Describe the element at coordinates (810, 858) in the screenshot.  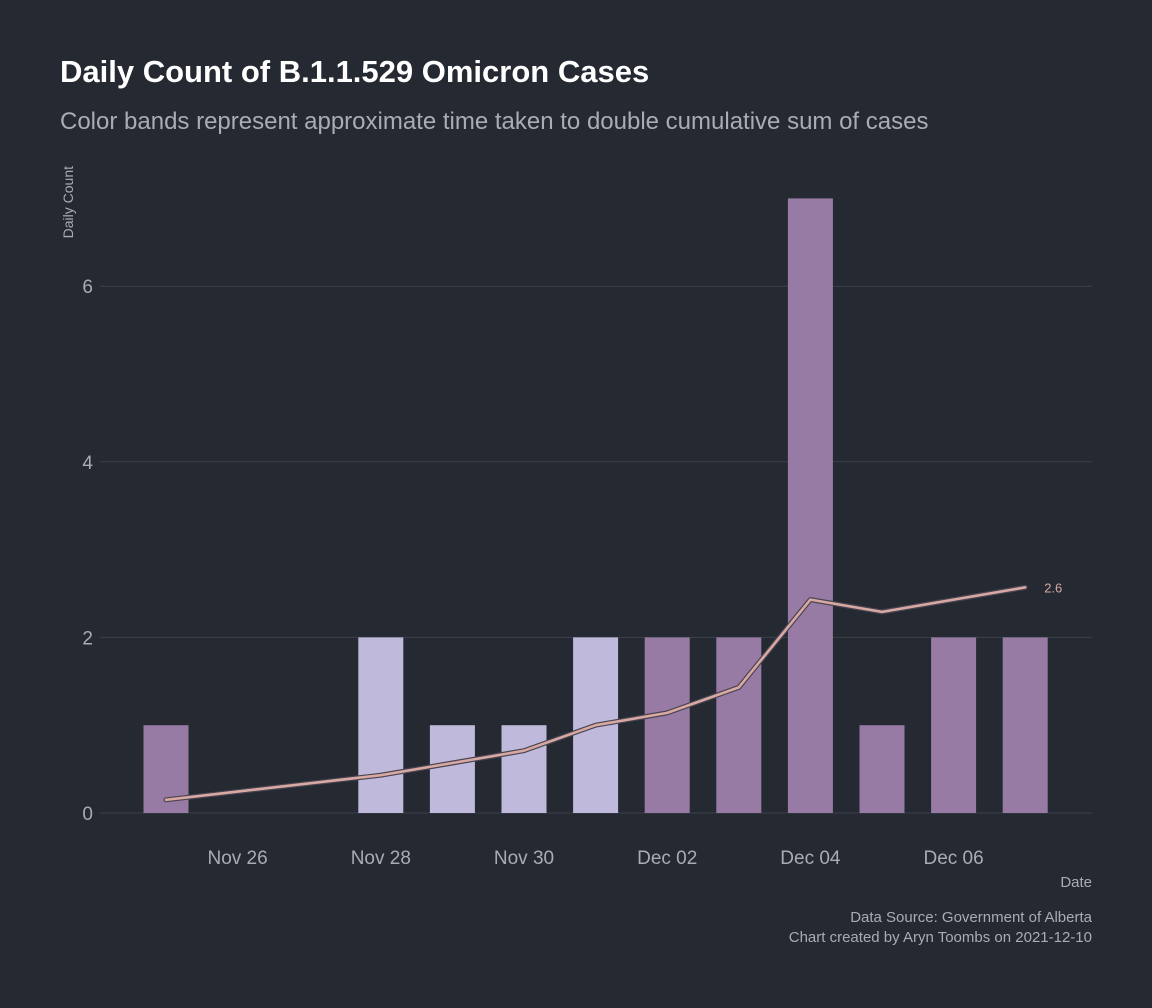
I see `x-tick-label: Dec 04` at that location.